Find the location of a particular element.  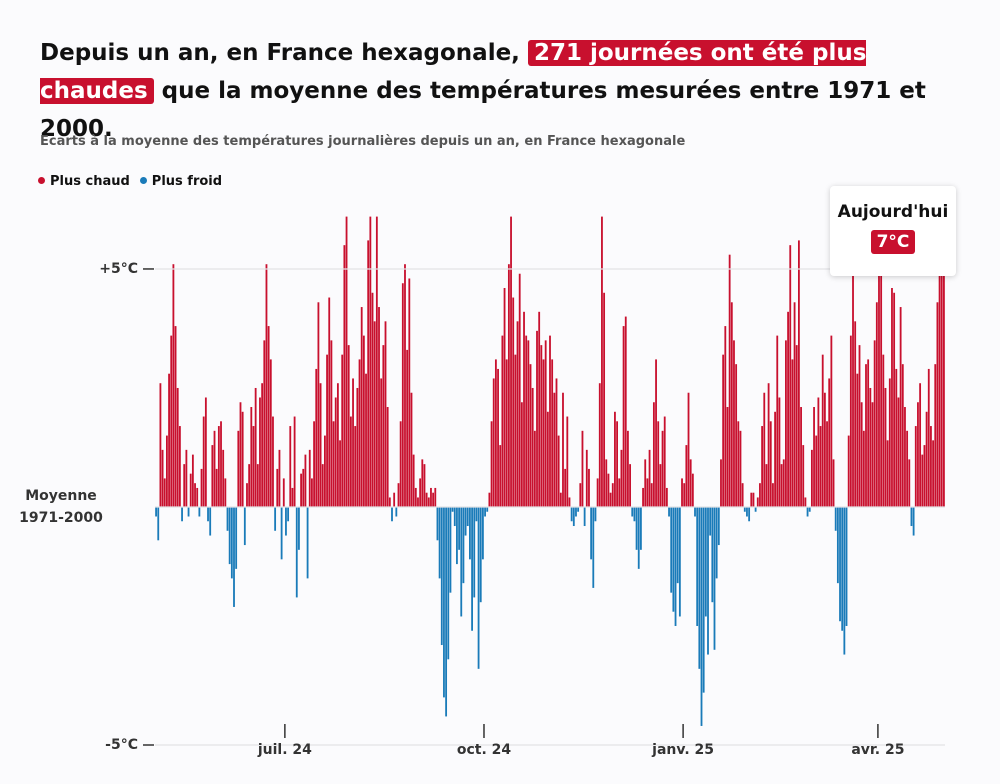

x-tick-label: avr. 25 is located at coordinates (877, 750).